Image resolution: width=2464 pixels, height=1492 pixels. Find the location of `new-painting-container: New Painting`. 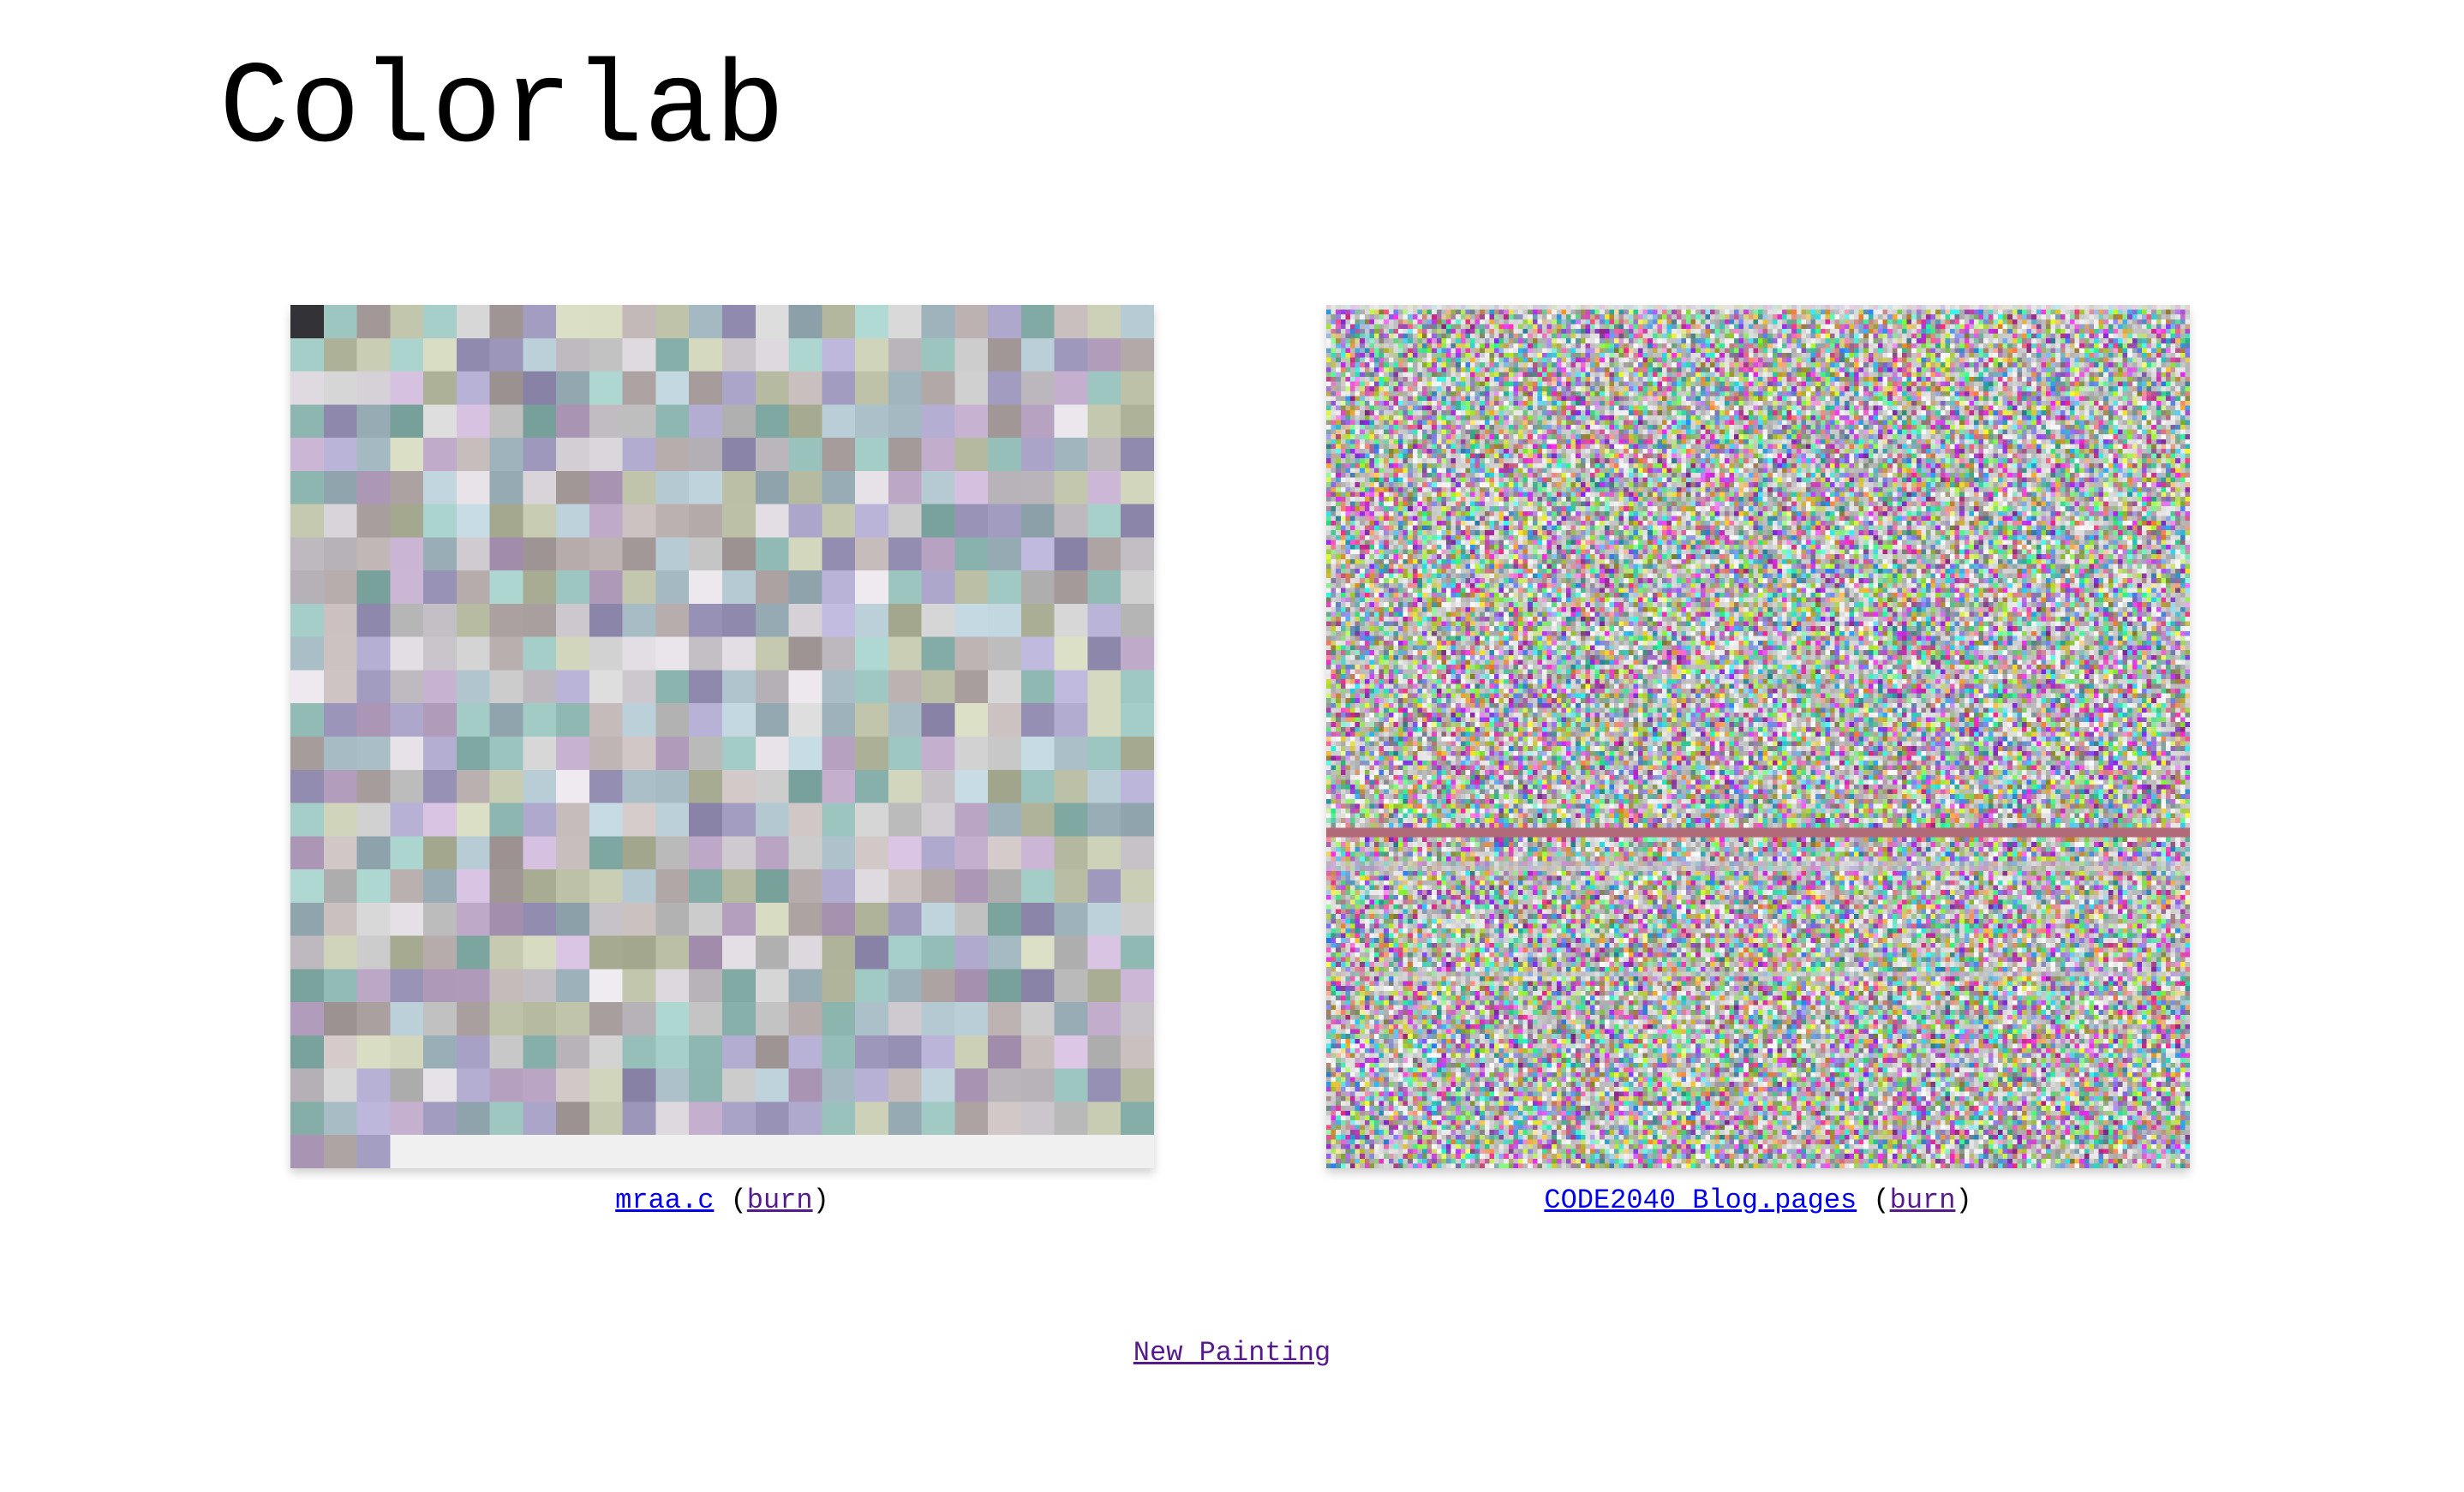

new-painting-container: New Painting is located at coordinates (1232, 1353).